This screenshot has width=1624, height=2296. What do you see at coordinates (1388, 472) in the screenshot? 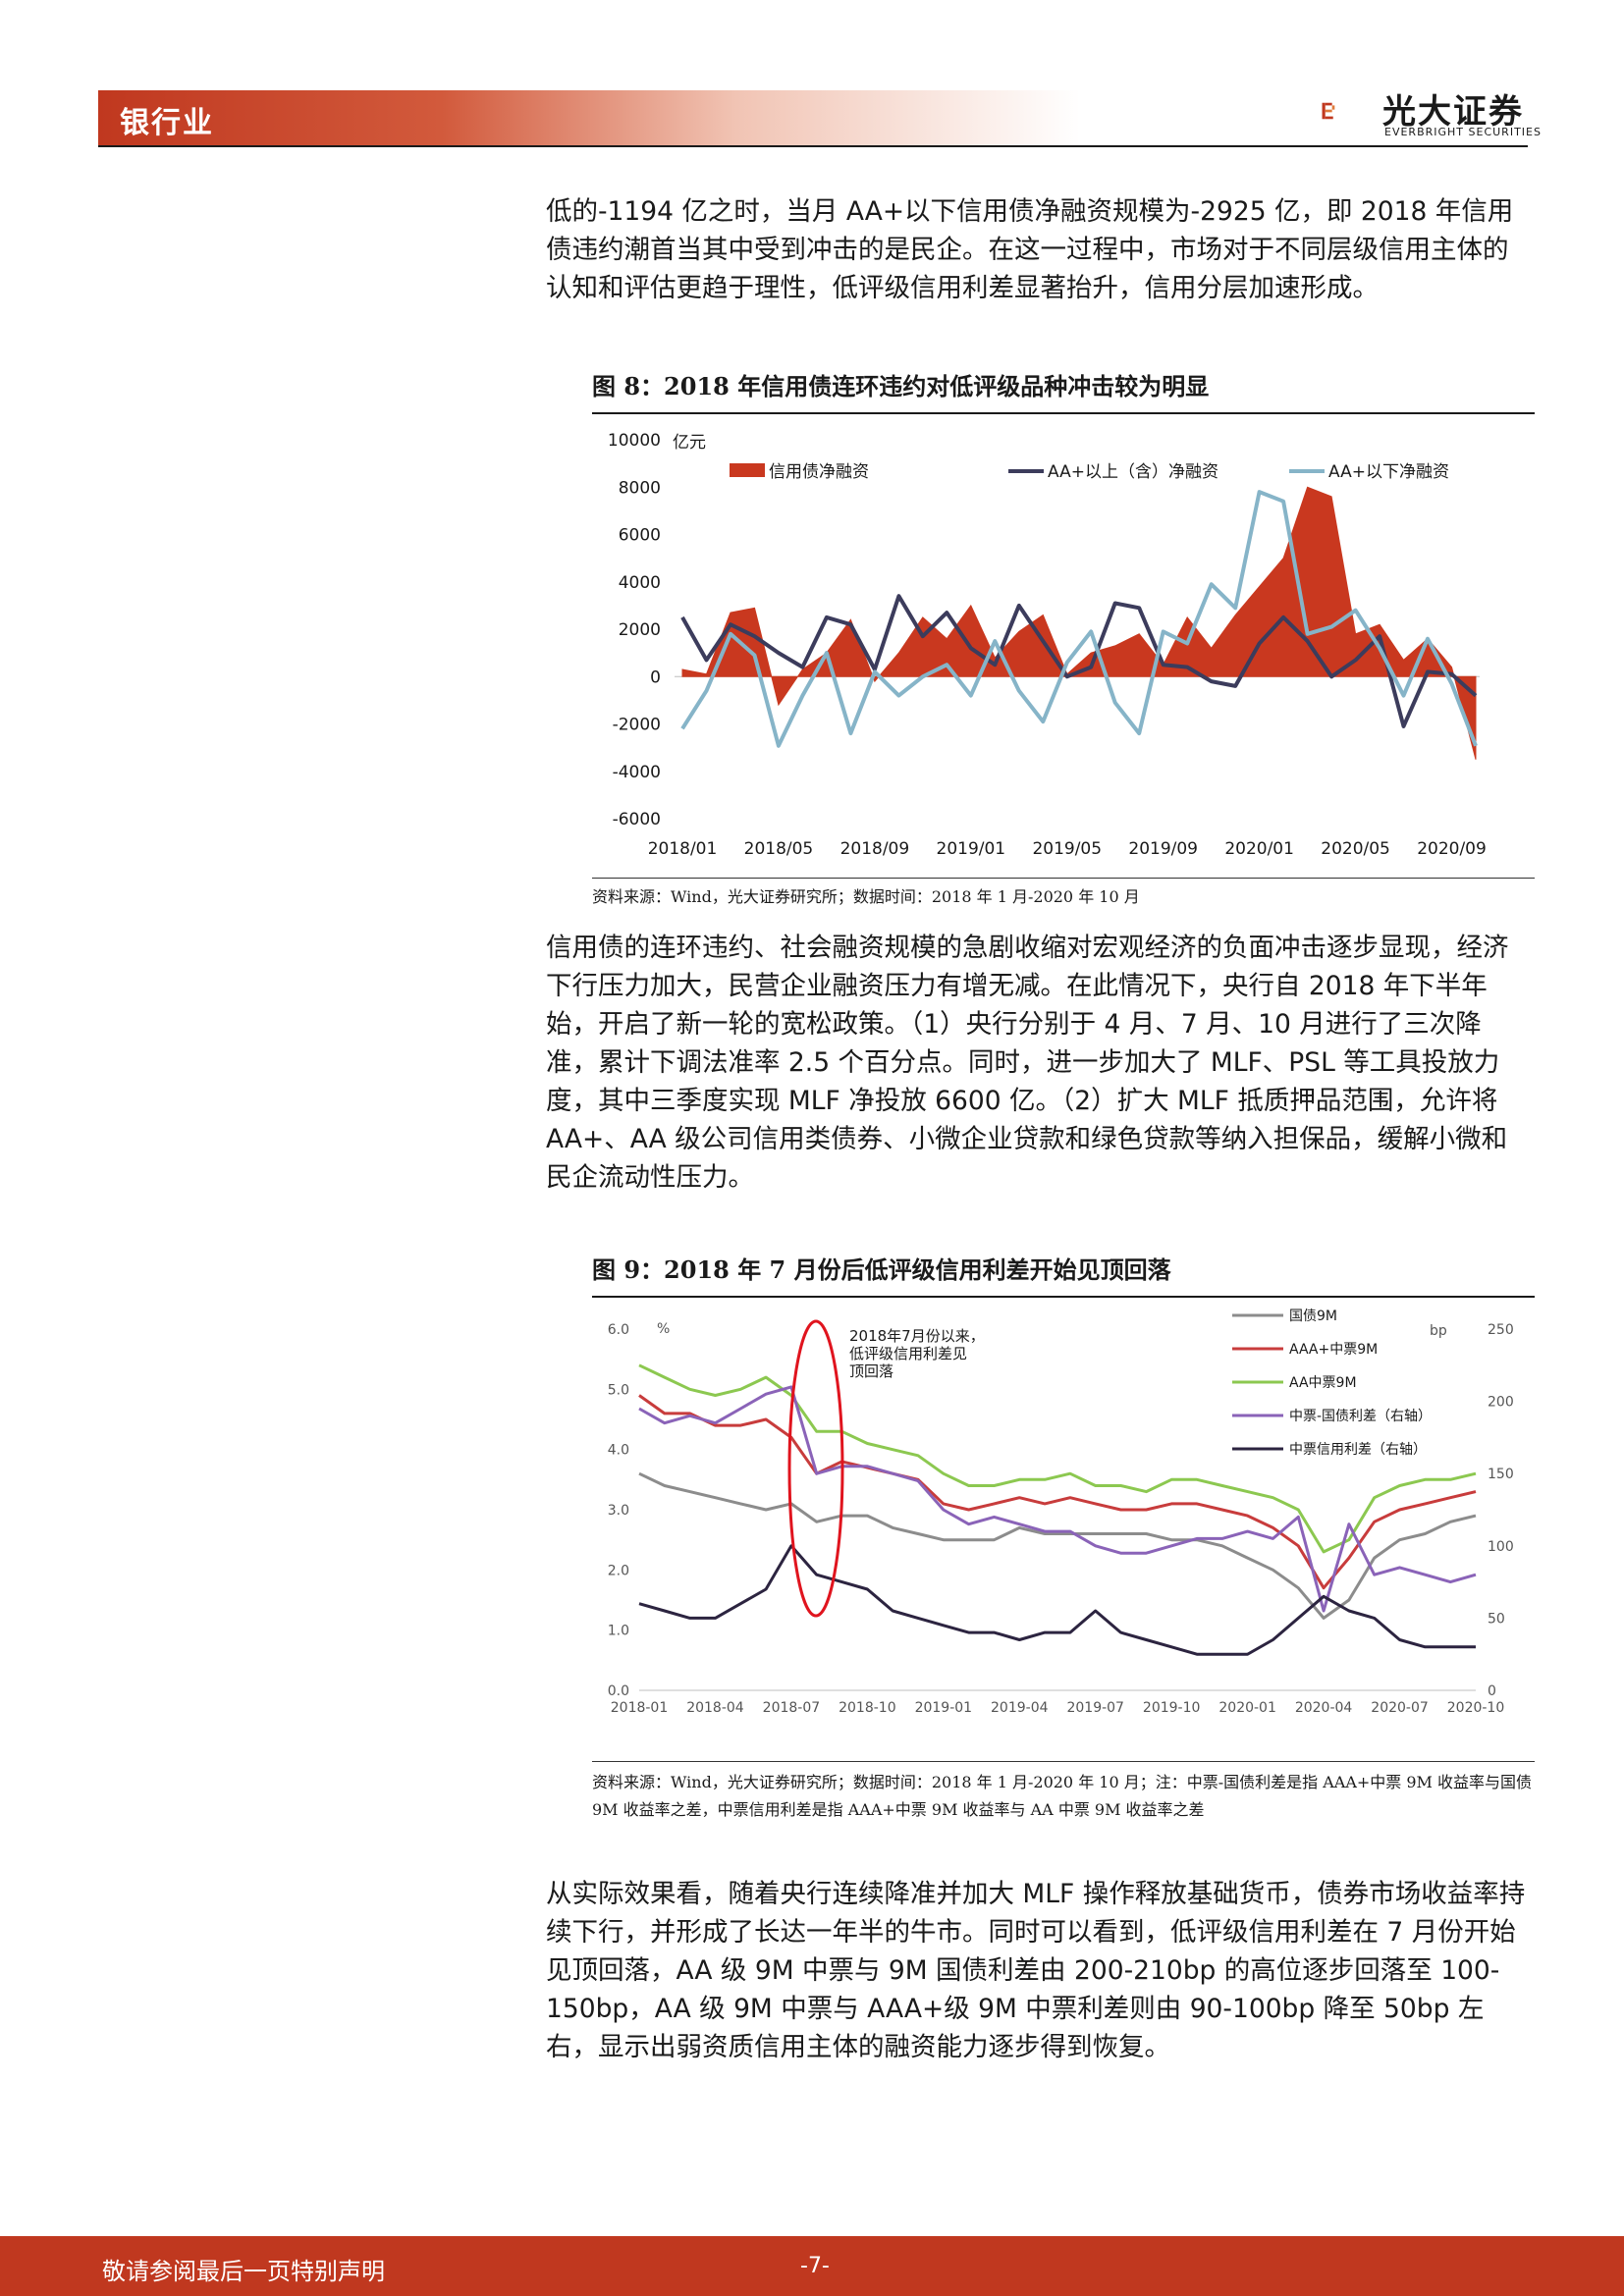
I see `legend-label: AA+以下净融资` at bounding box center [1388, 472].